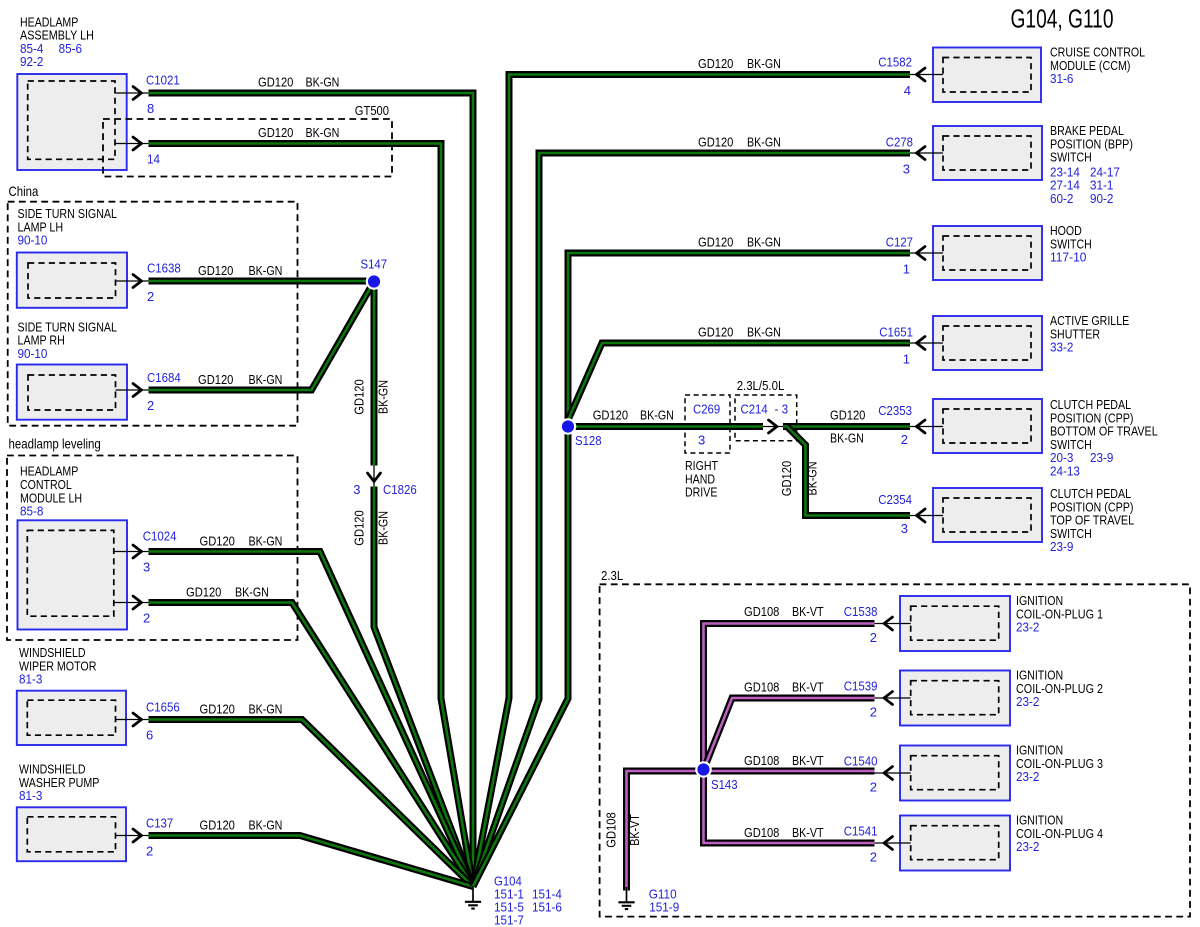 The image size is (1200, 927). What do you see at coordinates (899, 242) in the screenshot?
I see `svg-text: C127` at bounding box center [899, 242].